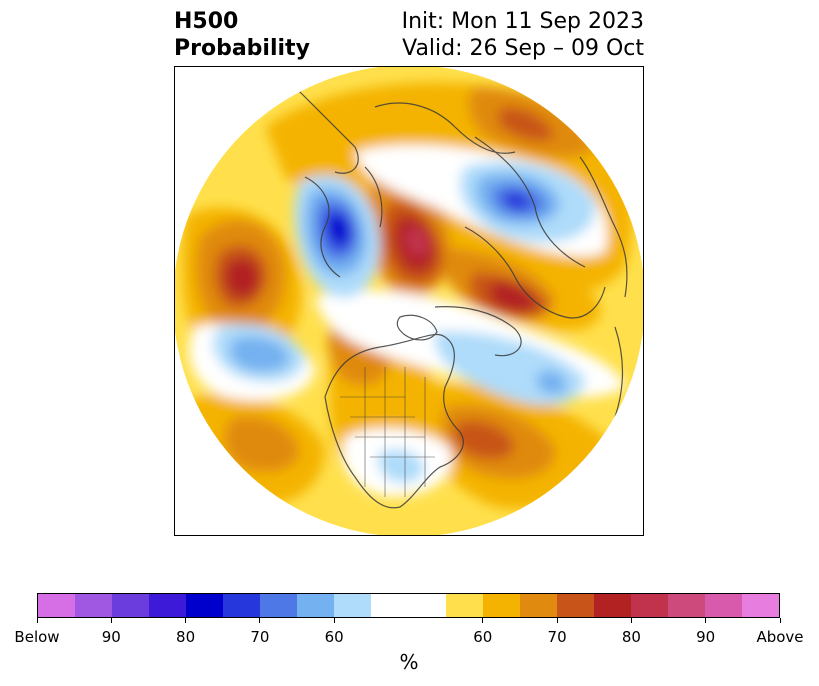 Image resolution: width=819 pixels, height=686 pixels. What do you see at coordinates (517, 201) in the screenshot?
I see `deepblue-arctic` at bounding box center [517, 201].